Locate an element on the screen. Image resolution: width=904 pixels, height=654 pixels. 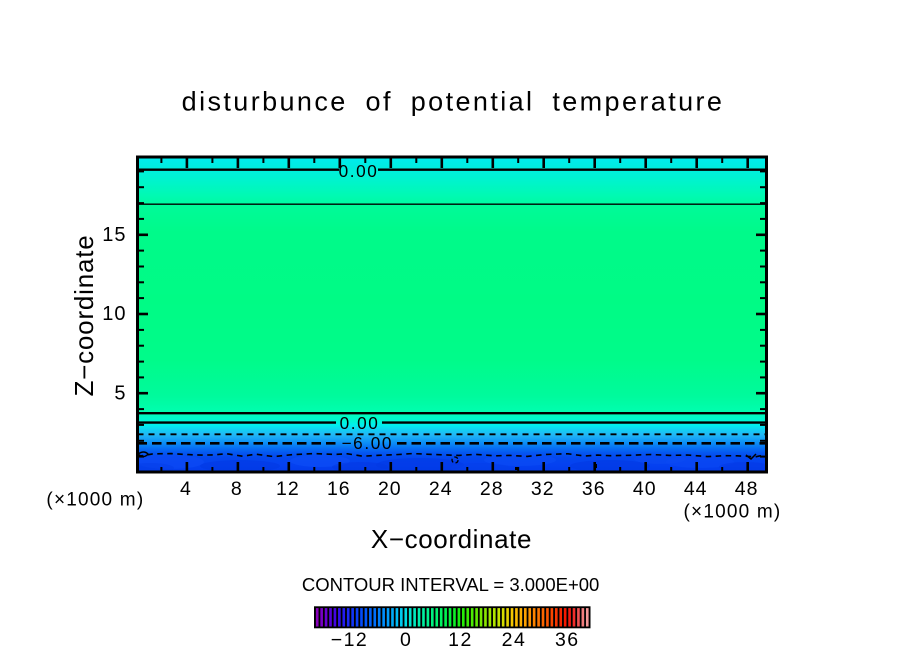
svg-text: 20 is located at coordinates (390, 489).